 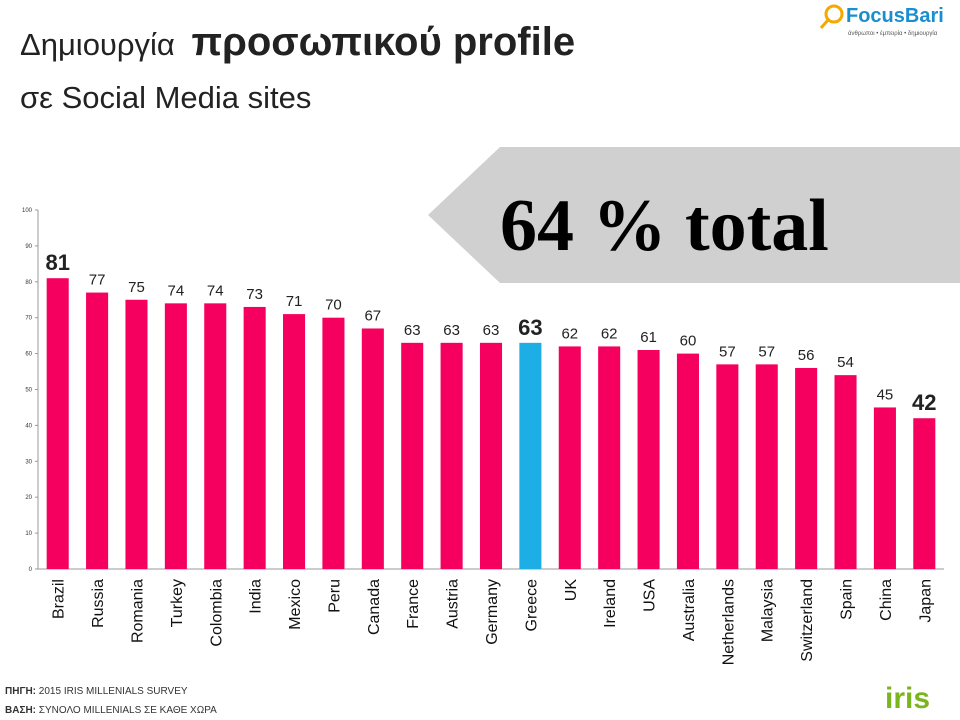 What do you see at coordinates (97, 44) in the screenshot?
I see `title-normal: Δημιουργία` at bounding box center [97, 44].